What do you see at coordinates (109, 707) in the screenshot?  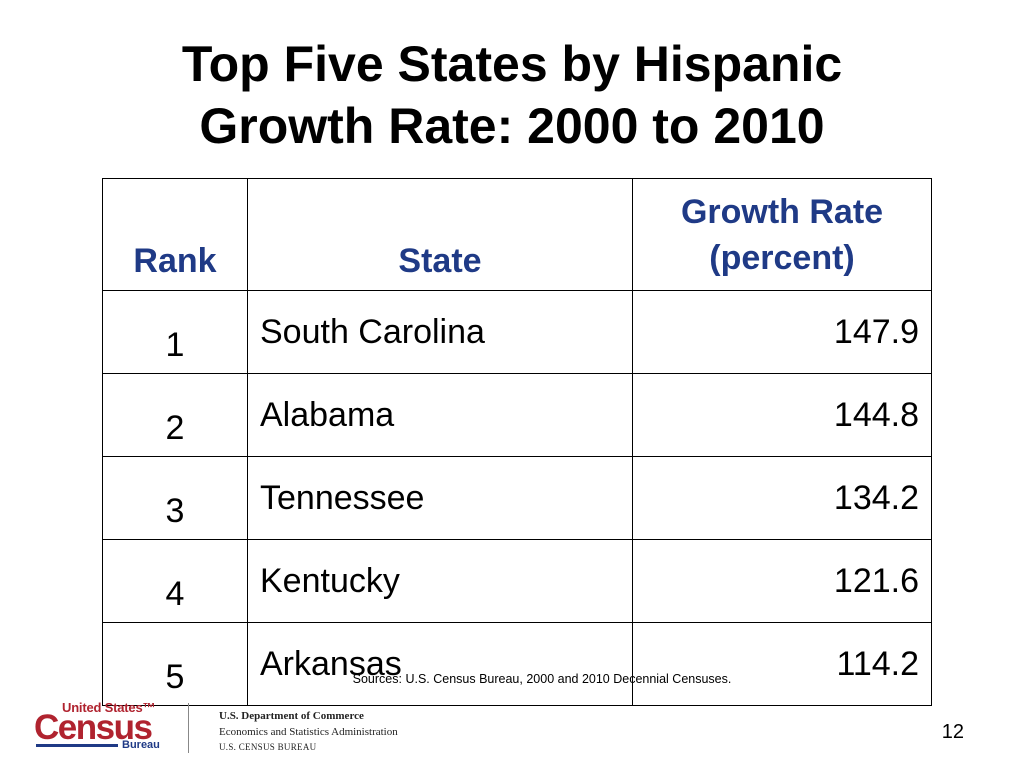 I see `logo-united-states: United States™` at bounding box center [109, 707].